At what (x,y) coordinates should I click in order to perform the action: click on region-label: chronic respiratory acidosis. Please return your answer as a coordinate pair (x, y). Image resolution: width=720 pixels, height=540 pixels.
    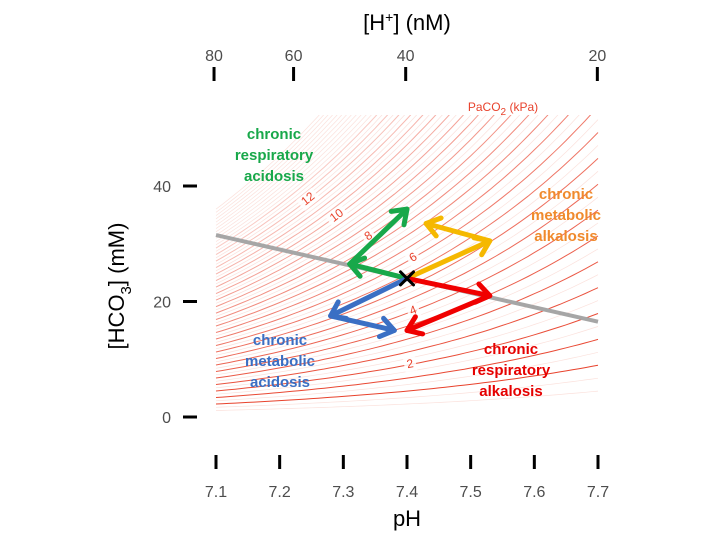
    Looking at the image, I should click on (274, 155).